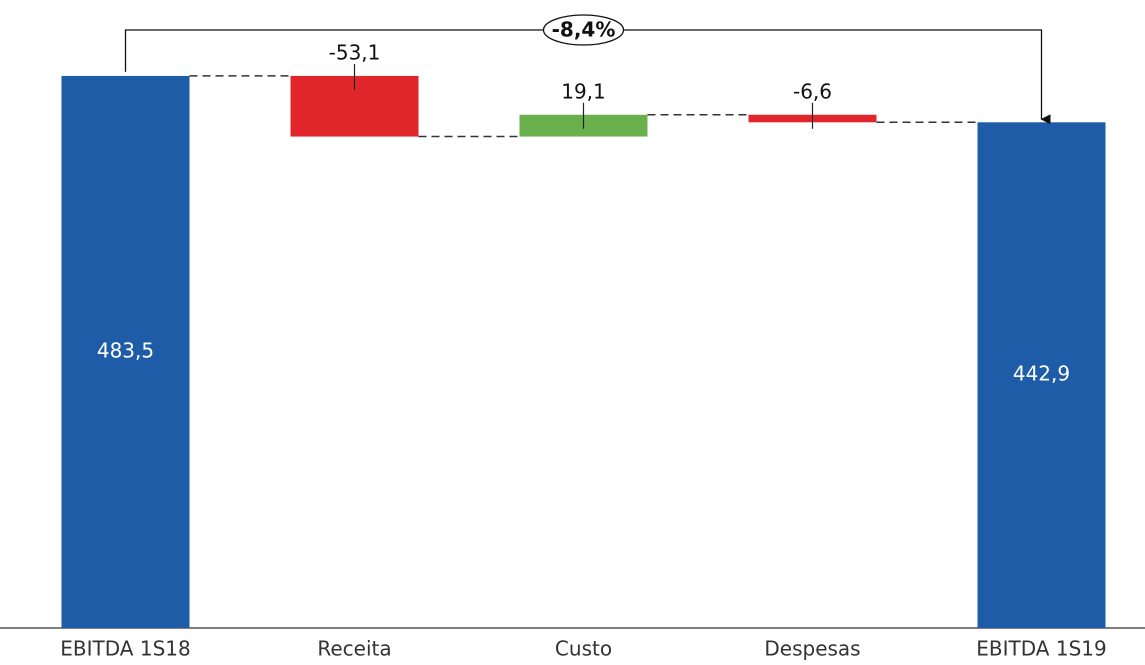  I want to click on x-tick-label: Receita, so click(354, 649).